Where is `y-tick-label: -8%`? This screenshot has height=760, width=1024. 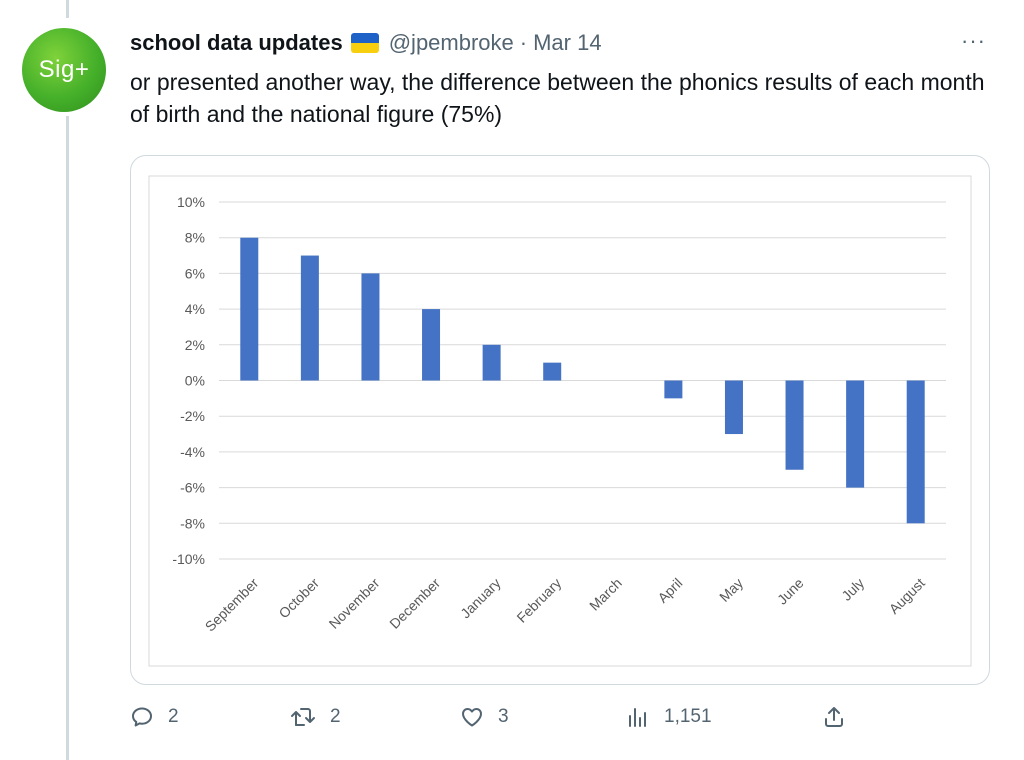
y-tick-label: -8% is located at coordinates (192, 523).